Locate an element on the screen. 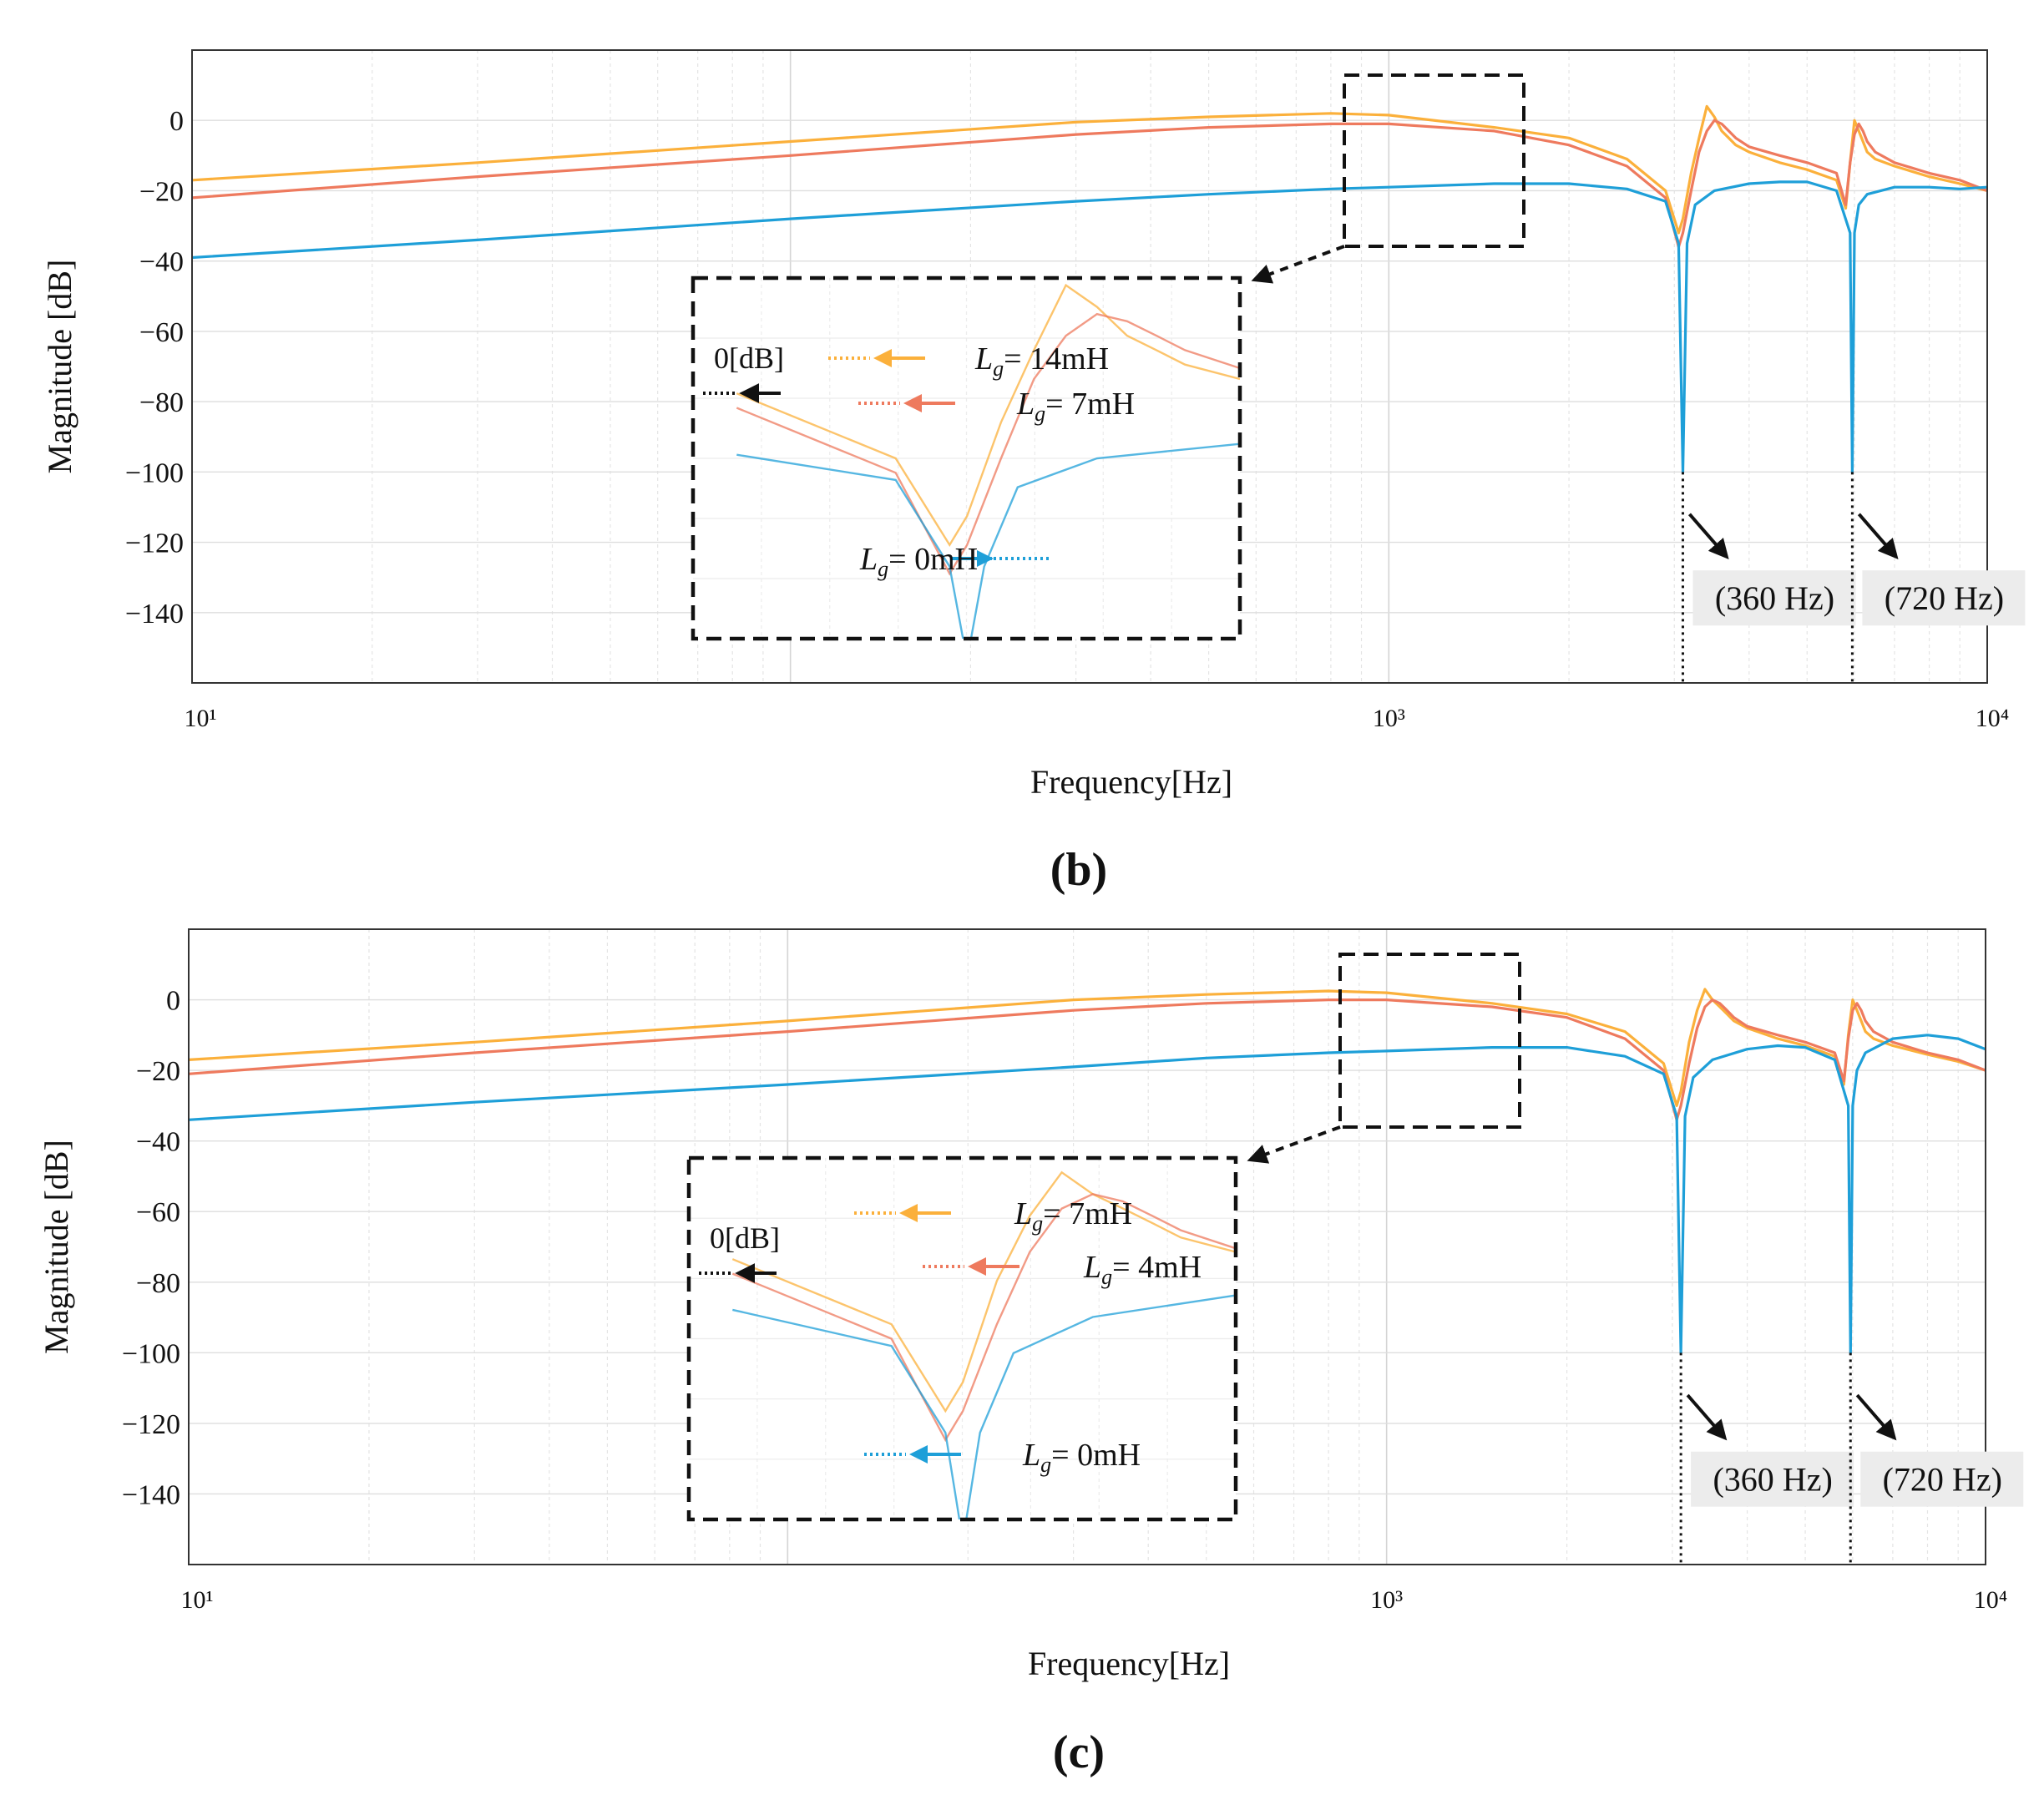  chart-b-xtick-labels: 10¹ 10³ 10⁴ is located at coordinates (1097, 718).